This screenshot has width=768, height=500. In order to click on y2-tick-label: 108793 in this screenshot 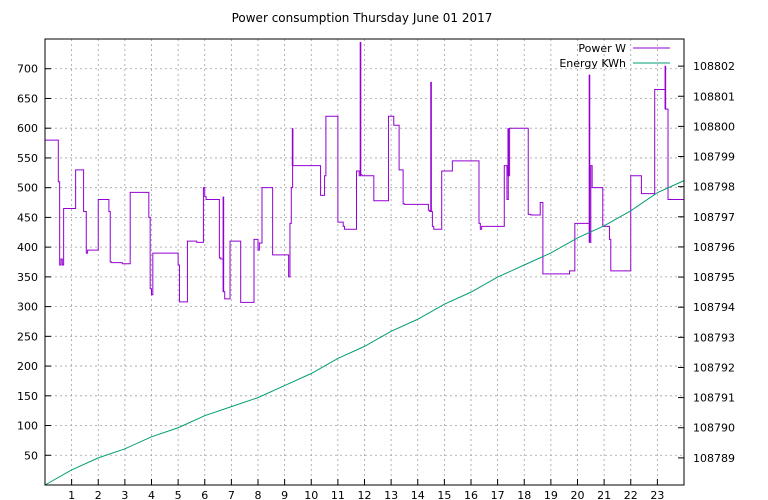, I will do `click(714, 337)`.